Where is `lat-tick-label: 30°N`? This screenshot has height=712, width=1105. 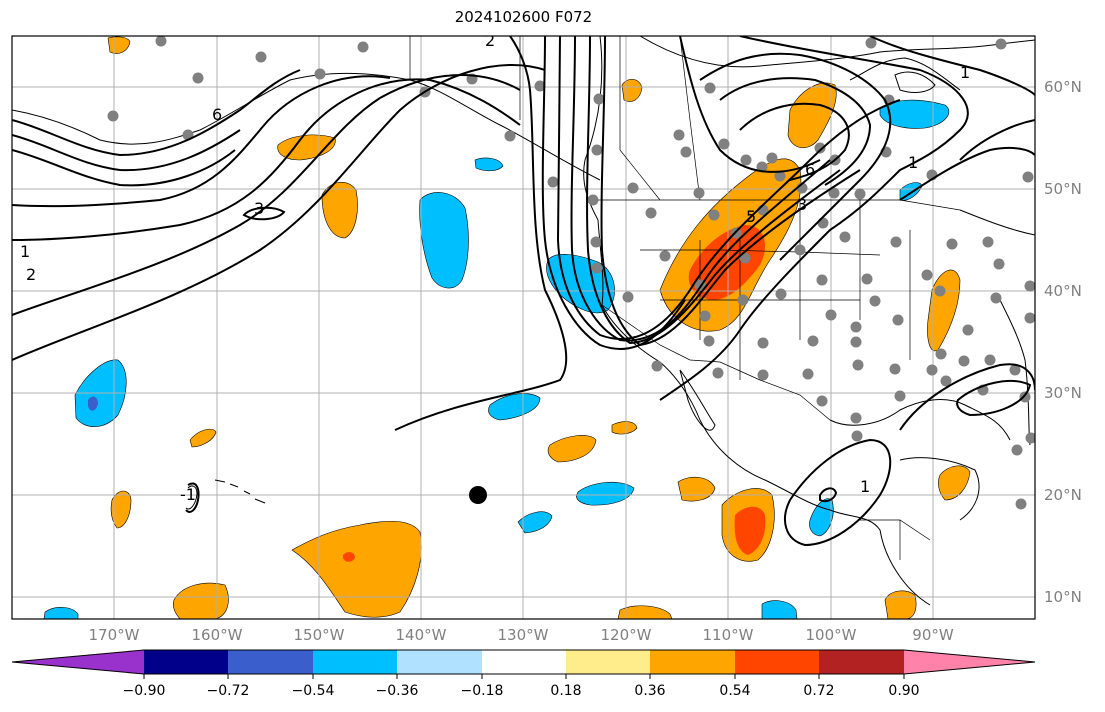
lat-tick-label: 30°N is located at coordinates (1063, 393).